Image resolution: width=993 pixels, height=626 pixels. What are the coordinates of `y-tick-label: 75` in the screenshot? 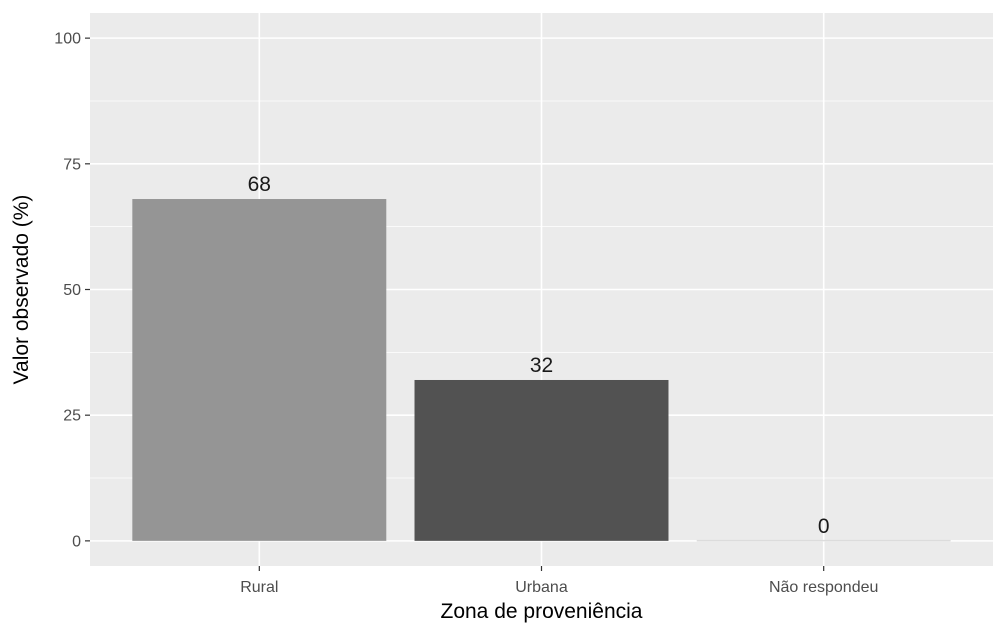 It's located at (72, 164).